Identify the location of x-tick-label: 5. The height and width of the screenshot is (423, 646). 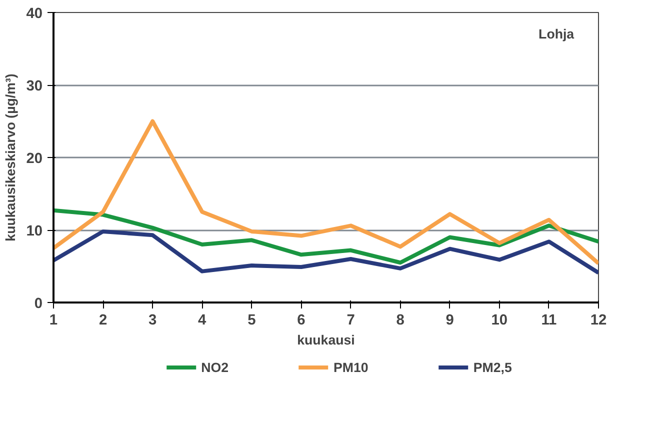
(252, 320).